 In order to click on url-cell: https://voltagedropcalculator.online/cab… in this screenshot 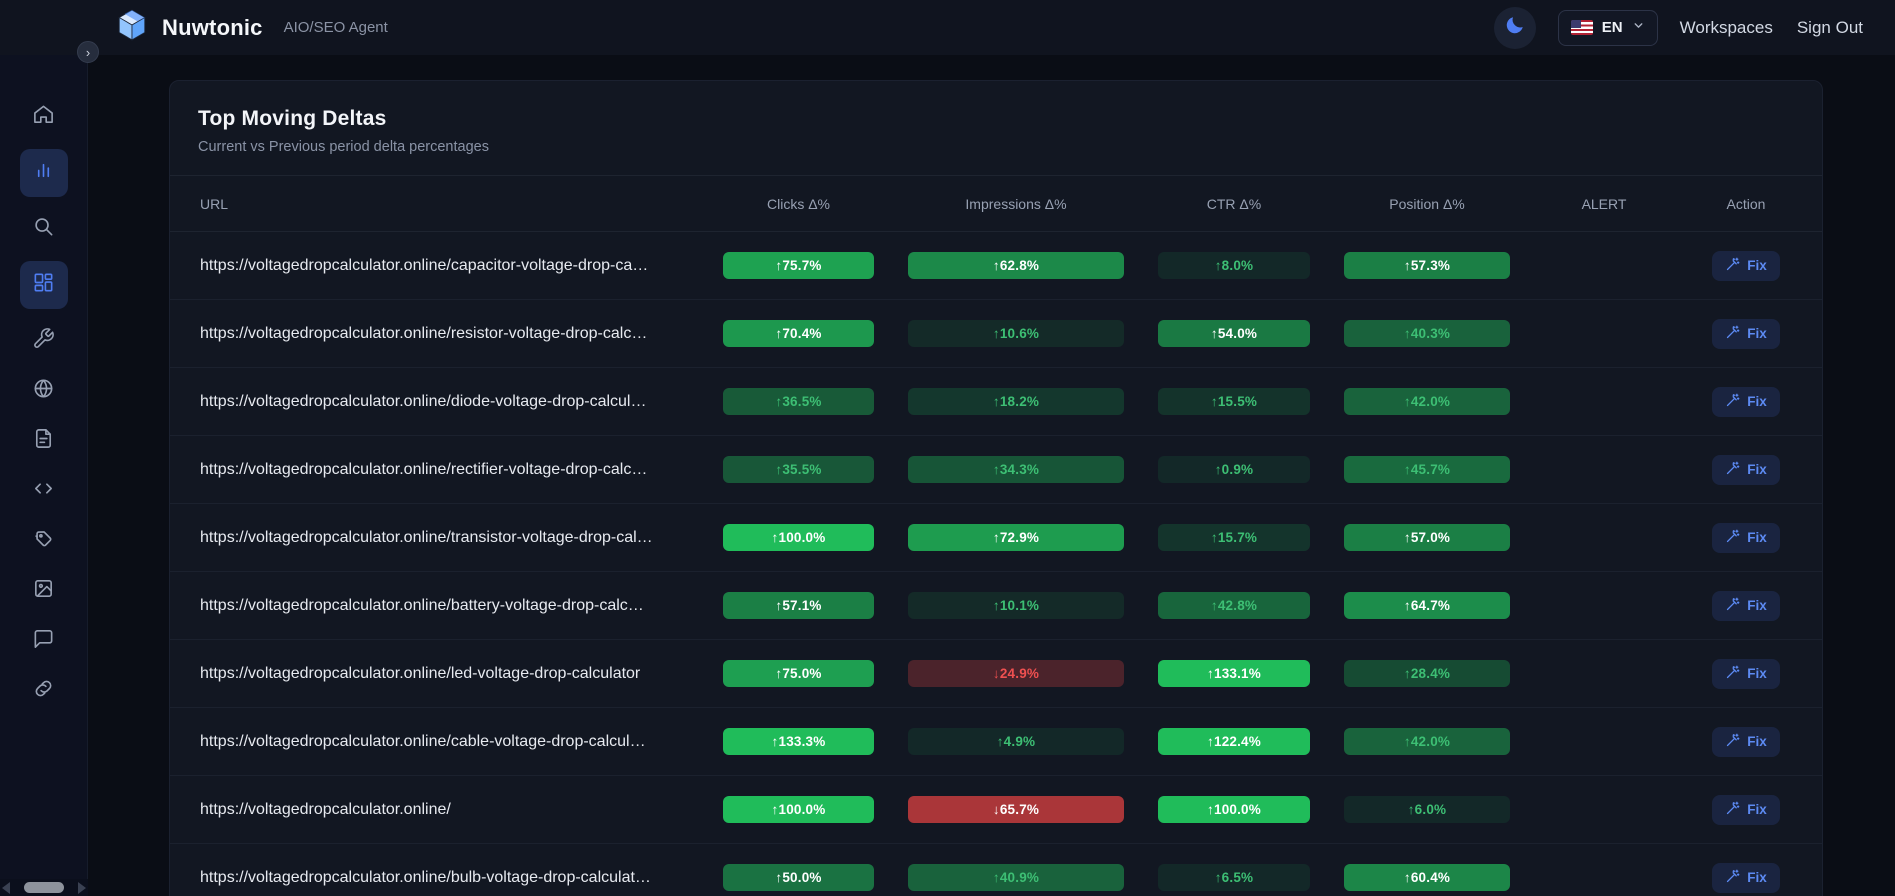, I will do `click(423, 741)`.